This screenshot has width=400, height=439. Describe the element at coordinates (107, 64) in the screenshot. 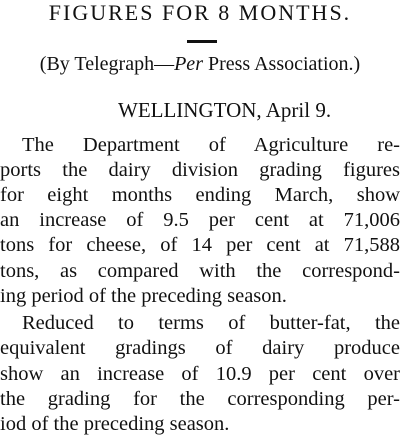

I see `byline-open: (By Telegraph—` at that location.